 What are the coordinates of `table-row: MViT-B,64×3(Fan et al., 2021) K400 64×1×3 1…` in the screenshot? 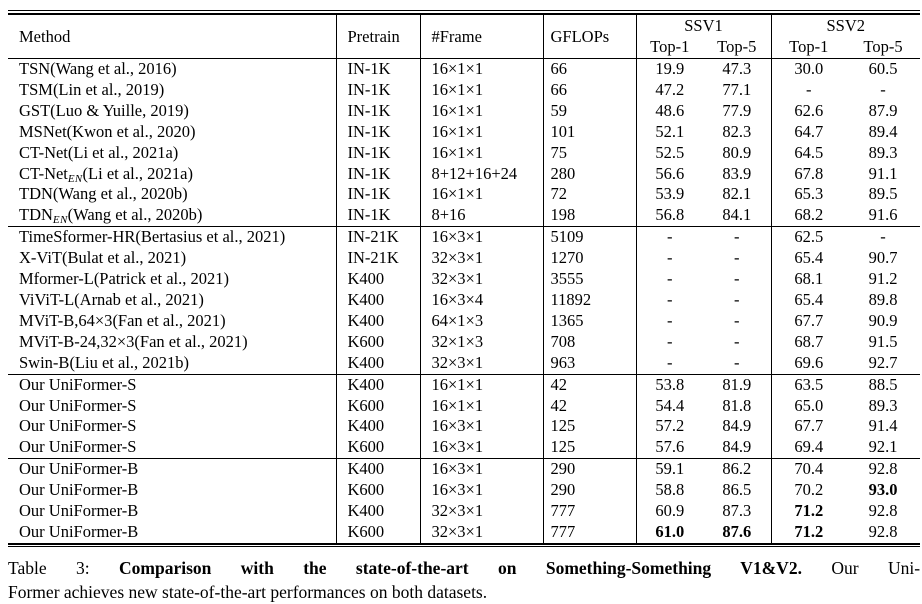 It's located at (464, 321).